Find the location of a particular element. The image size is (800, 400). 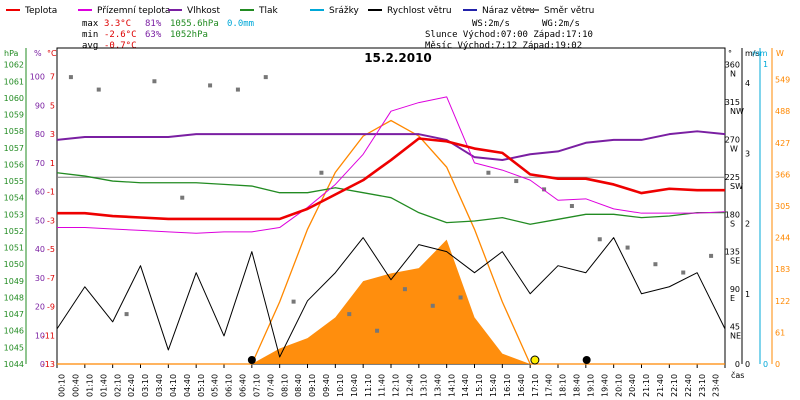

stat-wind-gust: WG:2m/s is located at coordinates (561, 24).